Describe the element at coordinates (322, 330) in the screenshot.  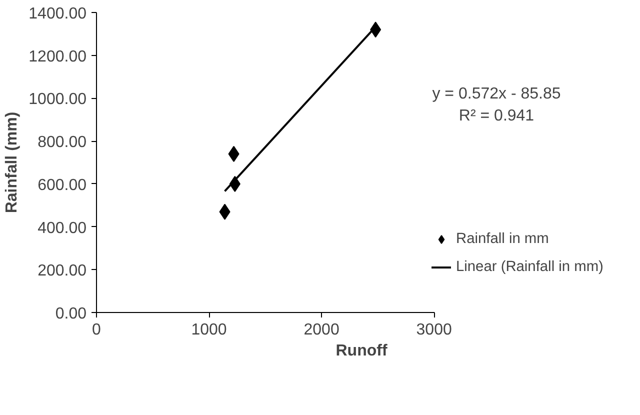
I see `x-tick-label: 2000` at that location.